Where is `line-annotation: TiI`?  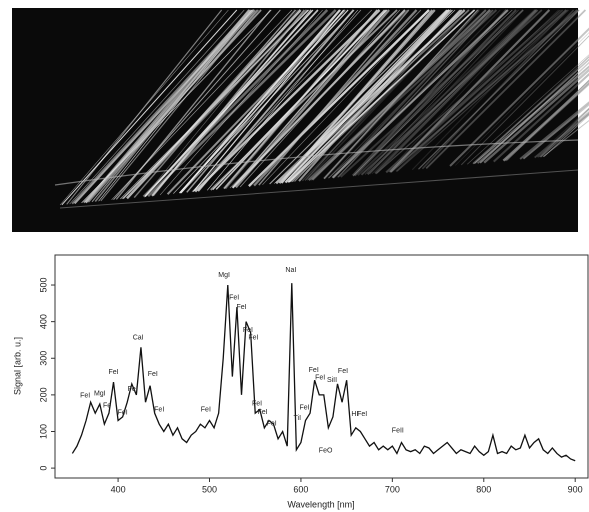 line-annotation: TiI is located at coordinates (298, 418).